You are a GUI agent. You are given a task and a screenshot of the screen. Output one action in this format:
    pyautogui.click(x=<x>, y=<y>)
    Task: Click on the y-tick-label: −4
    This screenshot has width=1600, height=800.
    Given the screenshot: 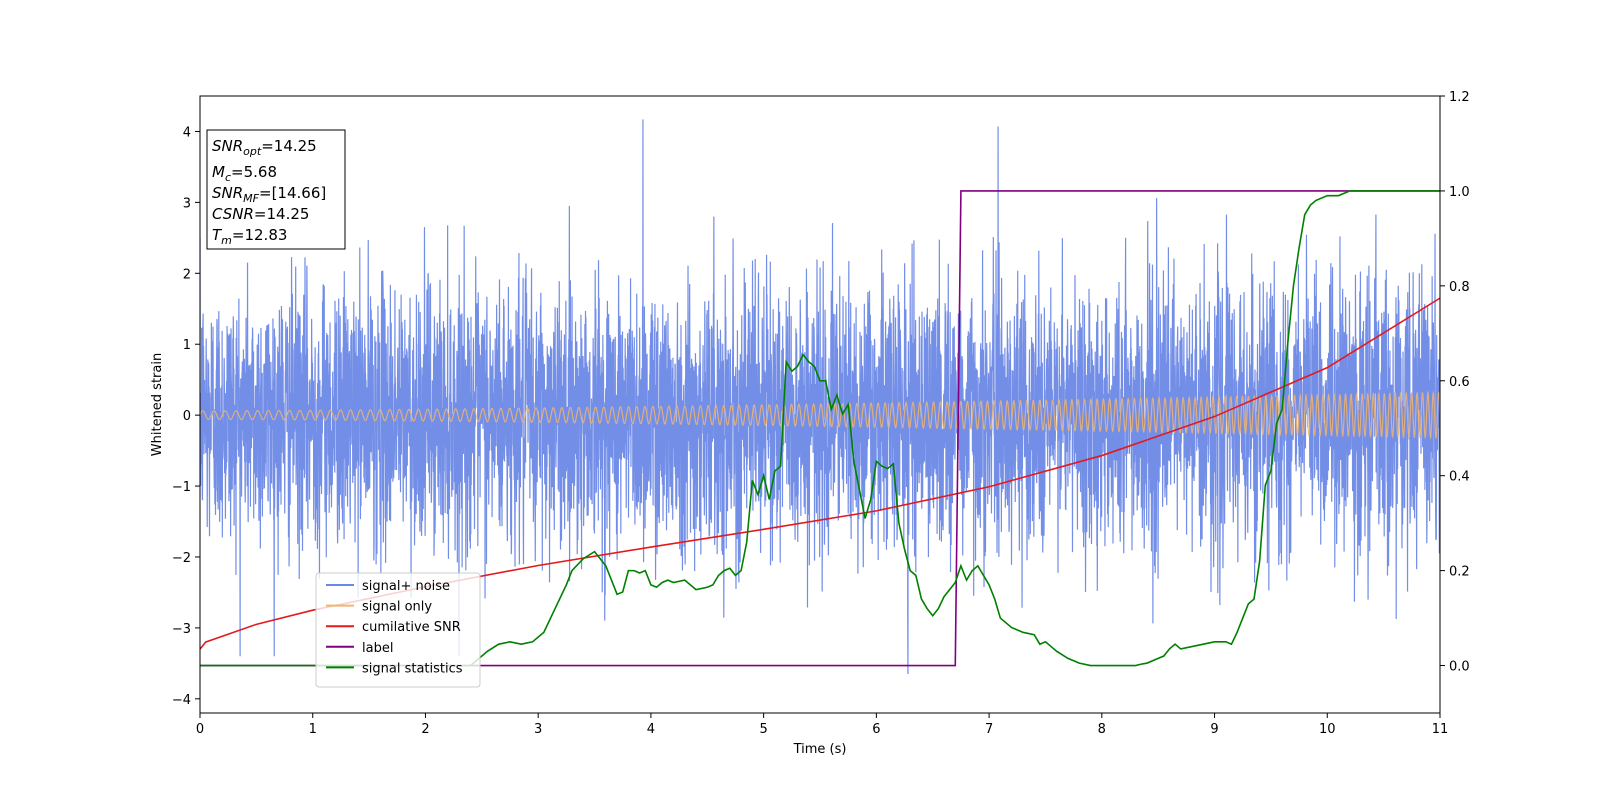 What is the action you would take?
    pyautogui.click(x=181, y=700)
    